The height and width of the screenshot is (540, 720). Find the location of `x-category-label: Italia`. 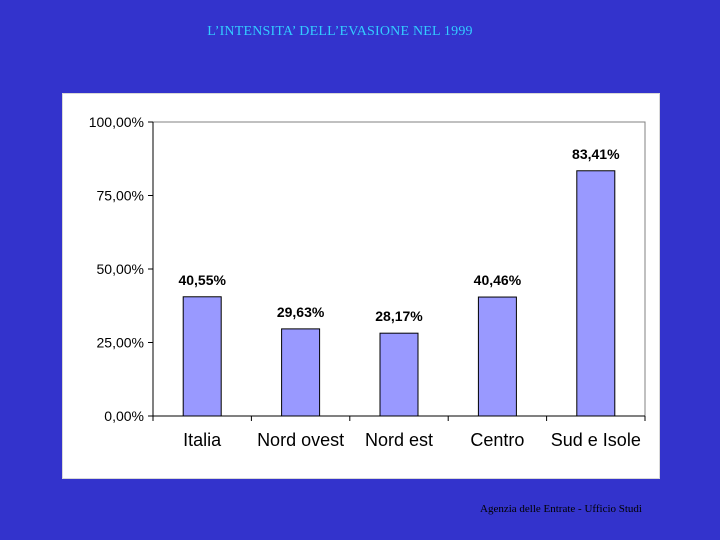

x-category-label: Italia is located at coordinates (202, 440).